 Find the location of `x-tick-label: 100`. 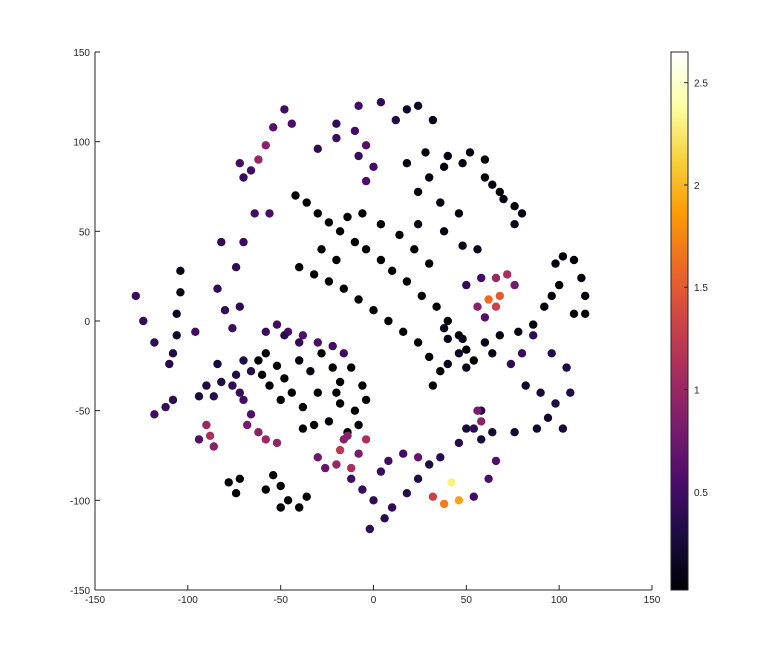

x-tick-label: 100 is located at coordinates (559, 600).